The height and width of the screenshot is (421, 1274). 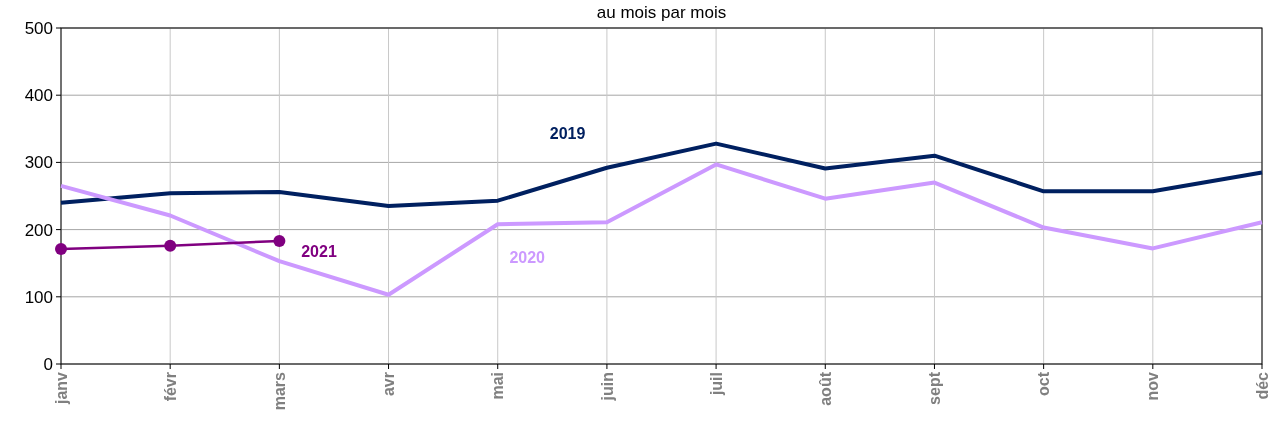 I want to click on series-label: 2021, so click(x=319, y=252).